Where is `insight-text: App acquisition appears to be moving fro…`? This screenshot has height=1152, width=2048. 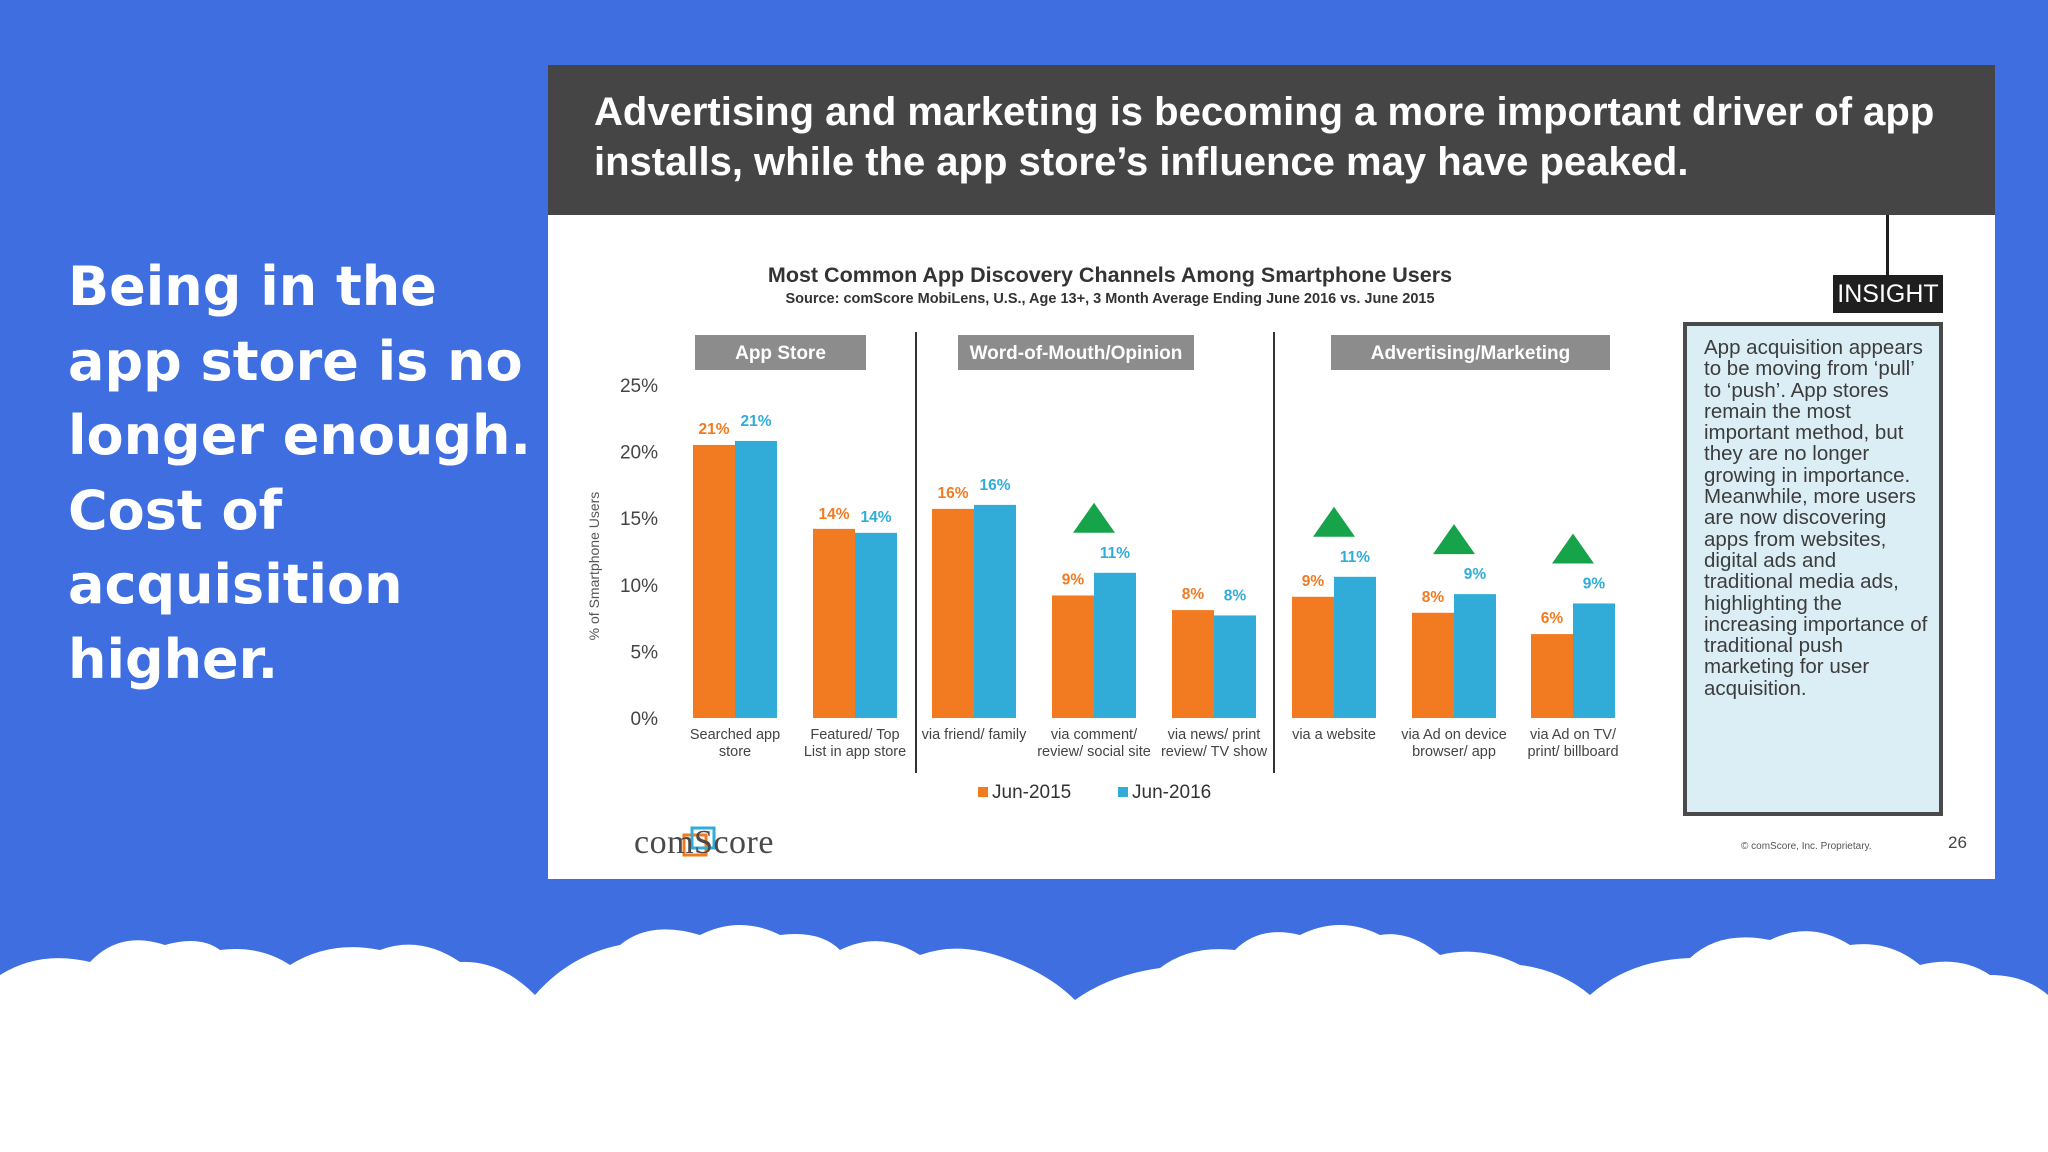 insight-text: App acquisition appears to be moving fro… is located at coordinates (1816, 518).